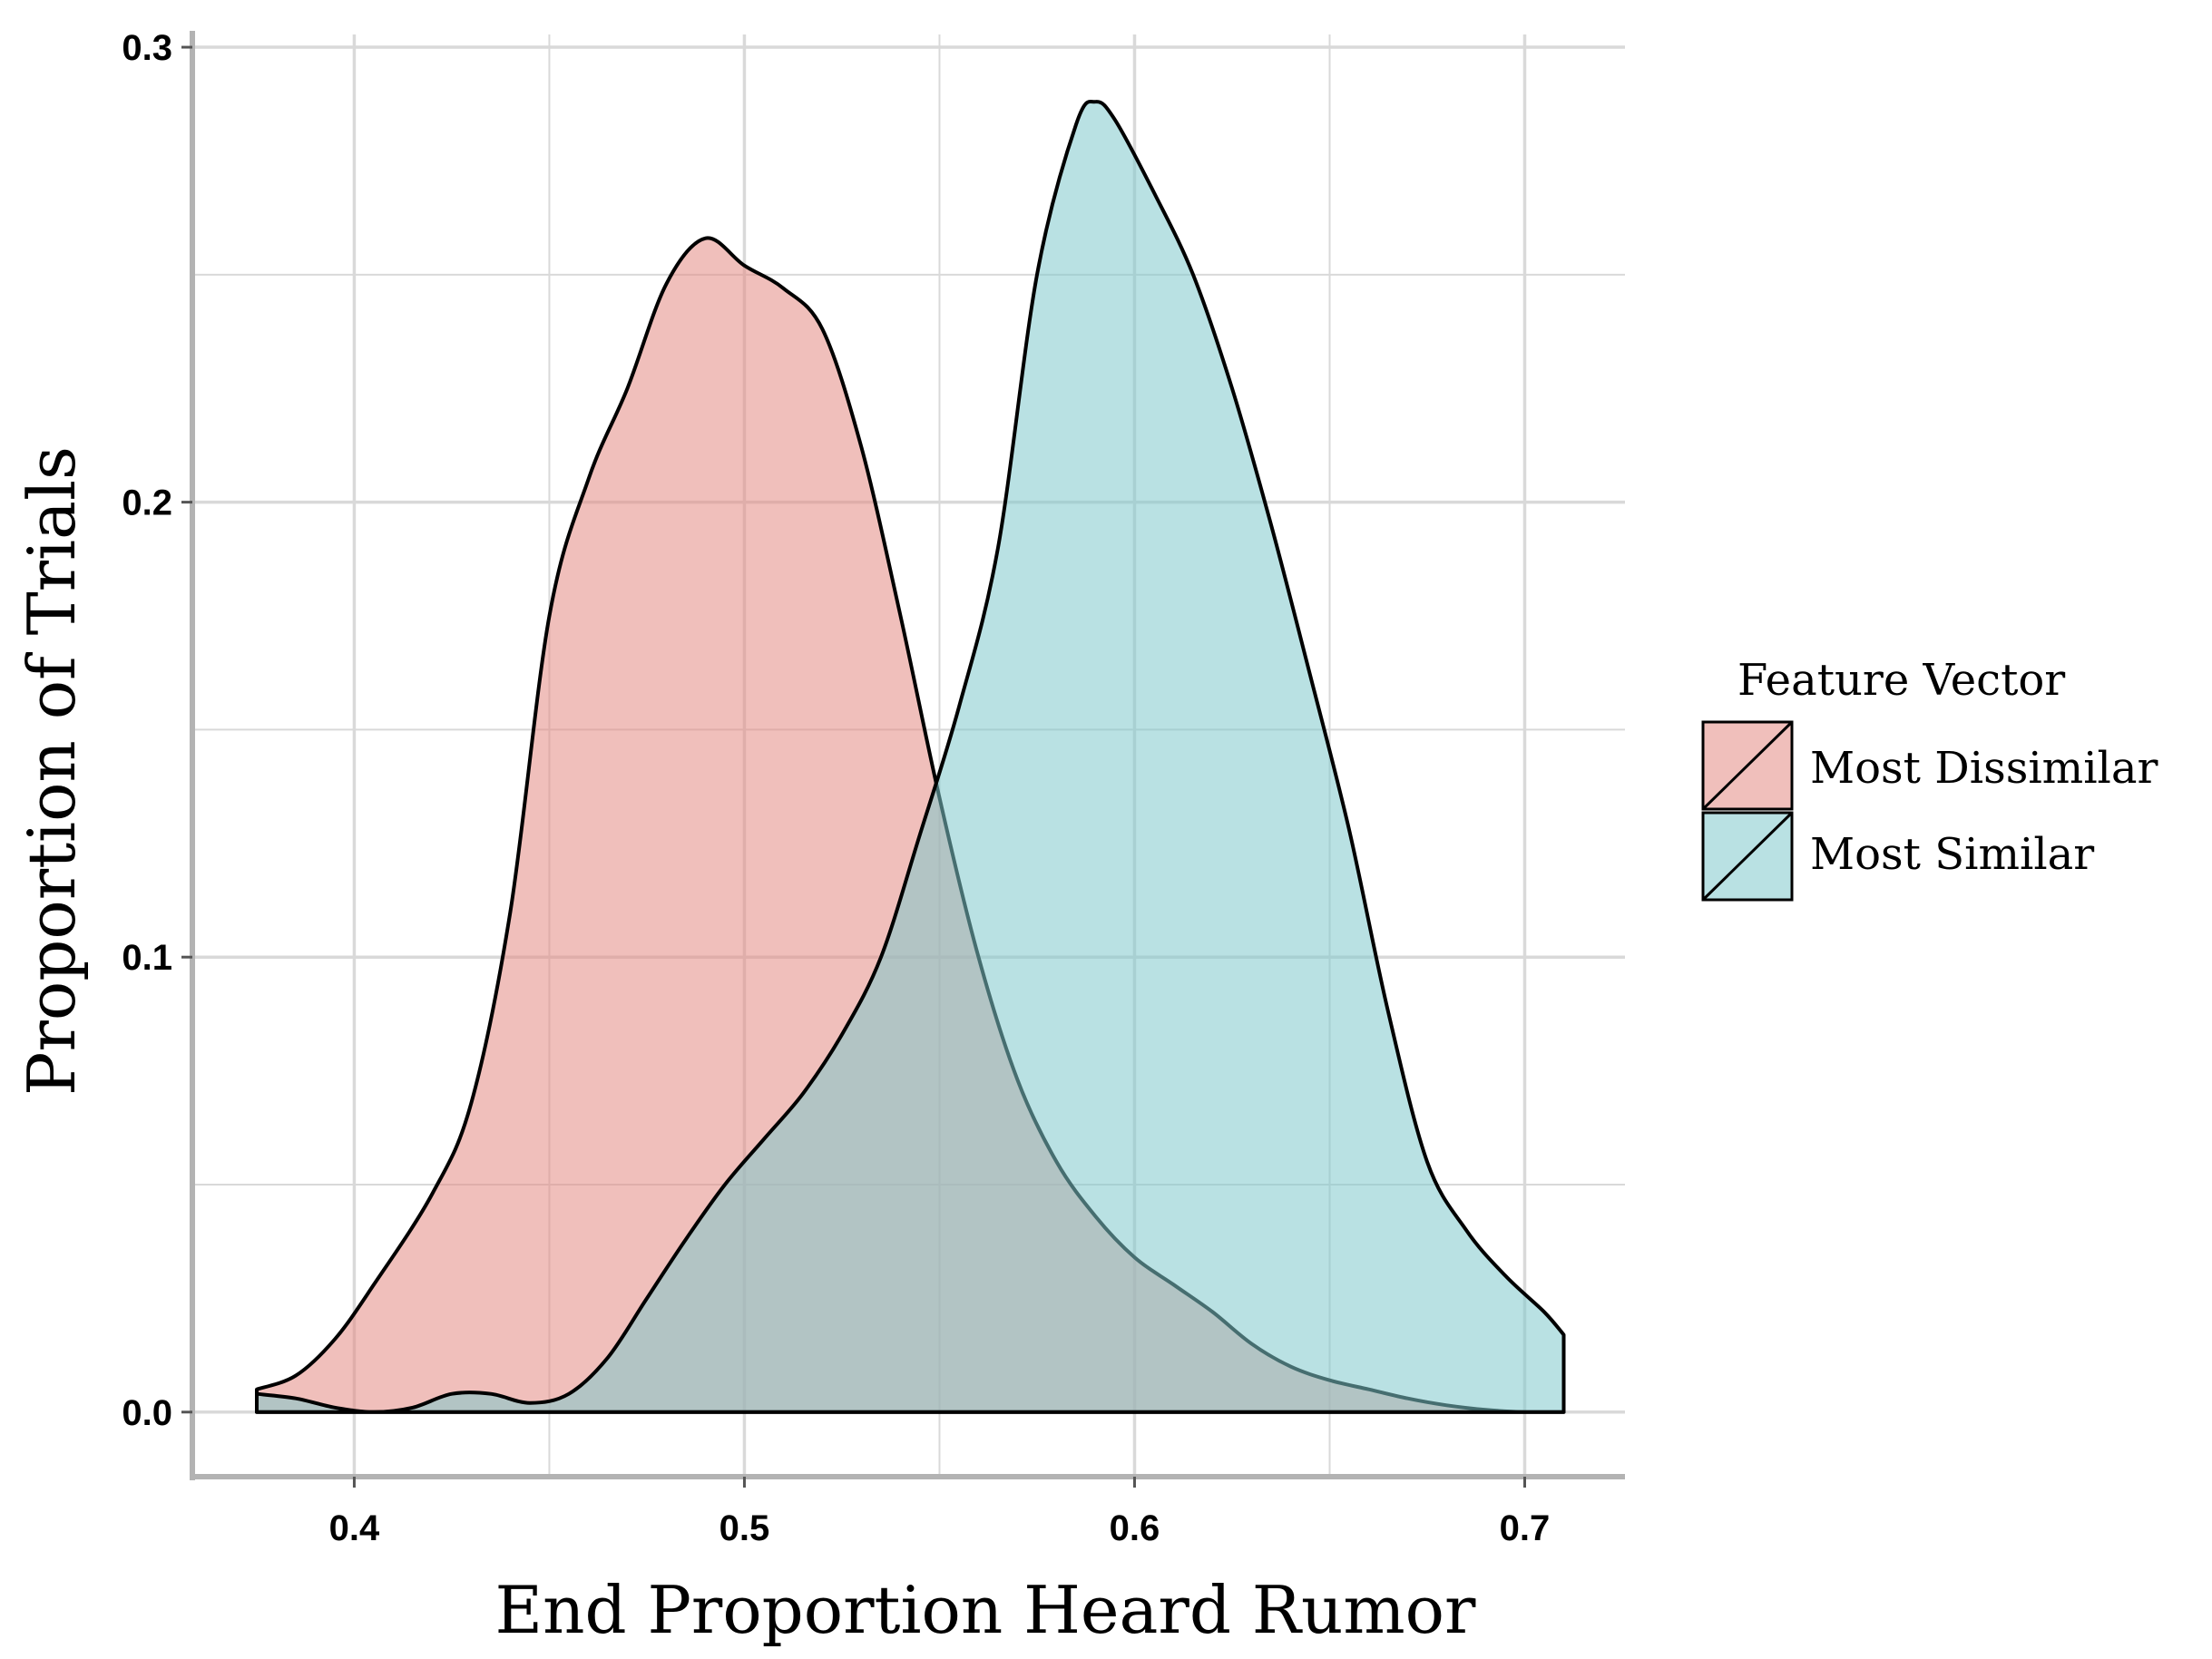 This screenshot has width=2212, height=1659. Describe the element at coordinates (147, 503) in the screenshot. I see `y-tick-label: 0.2` at that location.